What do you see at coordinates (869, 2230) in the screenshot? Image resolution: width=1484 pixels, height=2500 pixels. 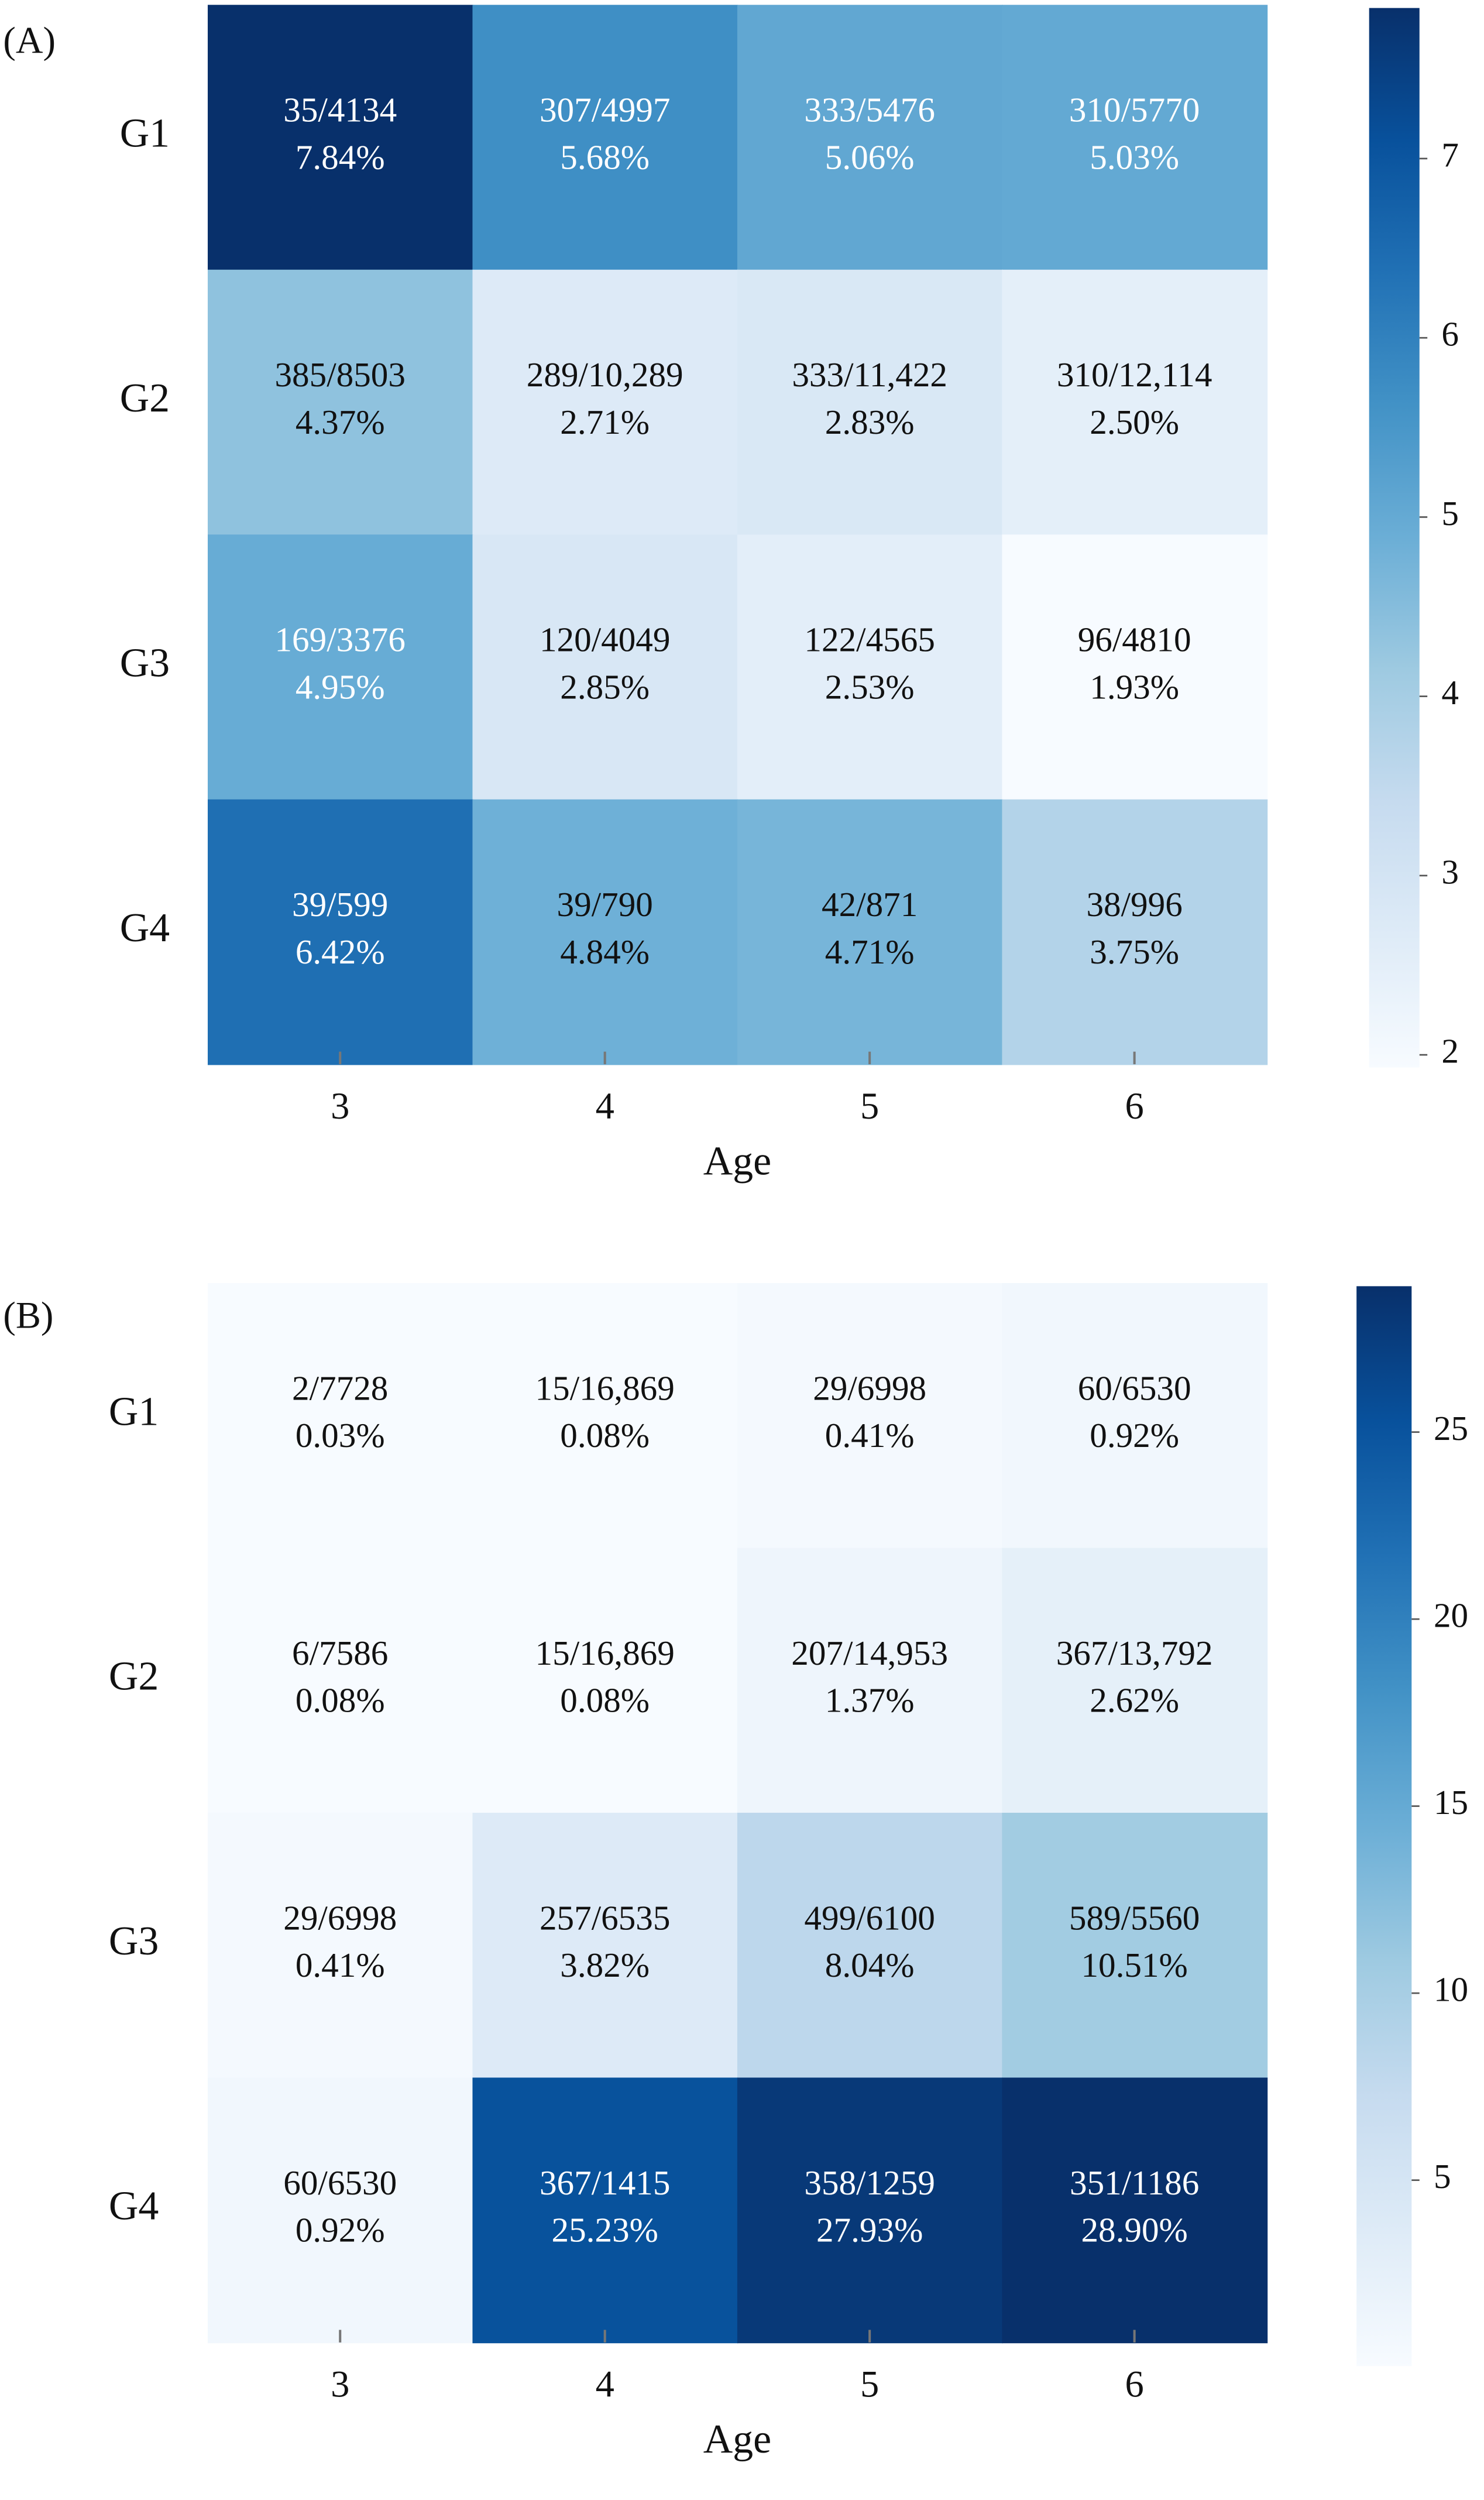 I see `cell-value-label: 27.93%` at bounding box center [869, 2230].